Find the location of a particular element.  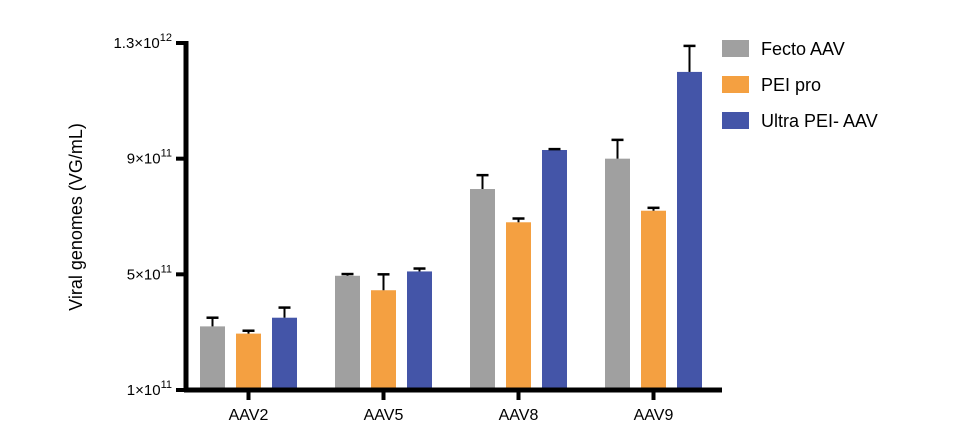

x-tick-label-aav8: AAV8 is located at coordinates (519, 415).